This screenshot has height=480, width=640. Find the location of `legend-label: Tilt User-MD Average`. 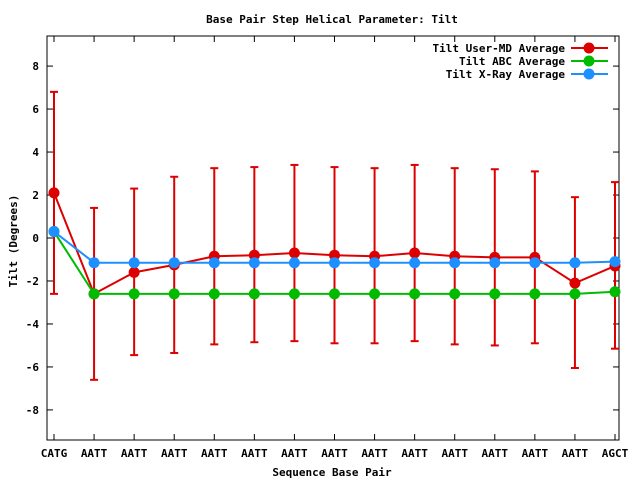

legend-label: Tilt User-MD Average is located at coordinates (499, 48).